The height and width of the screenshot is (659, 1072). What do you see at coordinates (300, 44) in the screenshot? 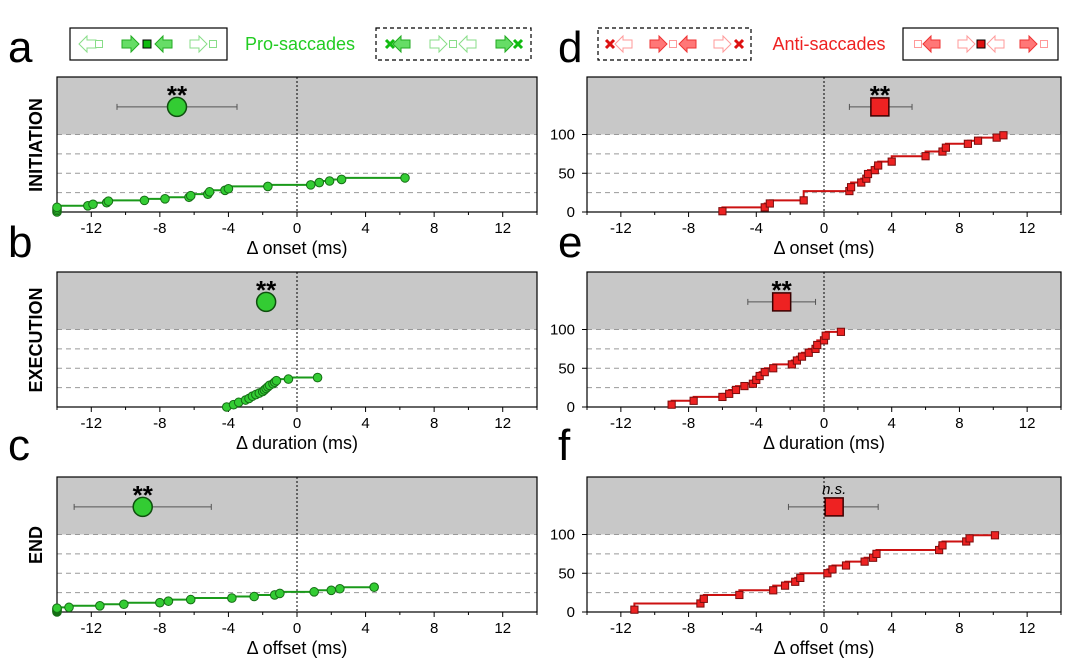
I see `pro-saccades-title: Pro-saccades` at bounding box center [300, 44].